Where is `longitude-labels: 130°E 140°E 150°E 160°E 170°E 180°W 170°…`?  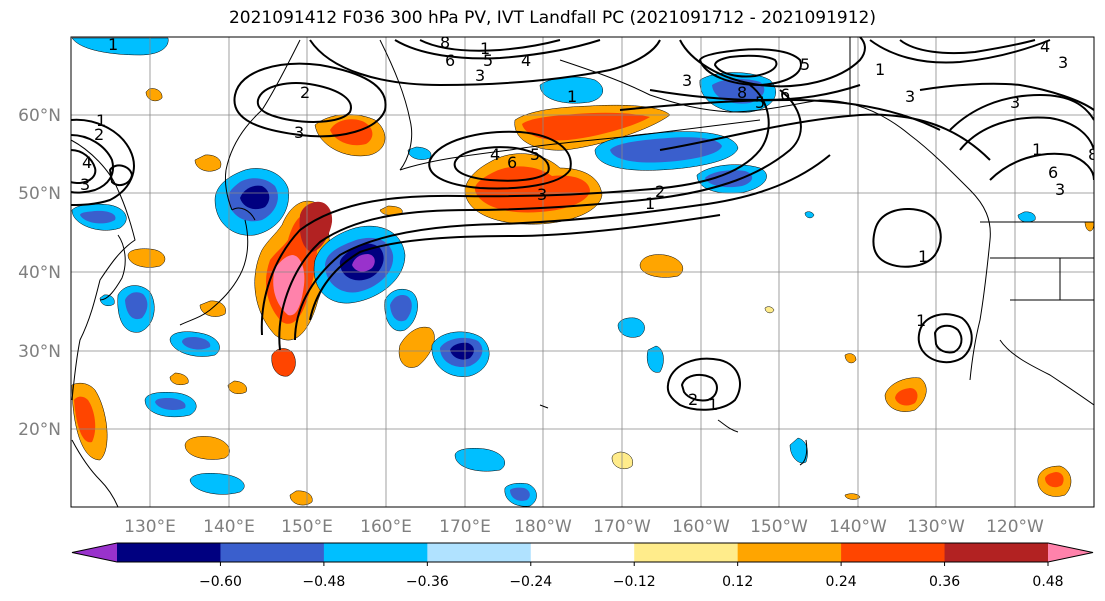
longitude-labels: 130°E 140°E 150°E 160°E 170°E 180°W 170°… is located at coordinates (584, 527).